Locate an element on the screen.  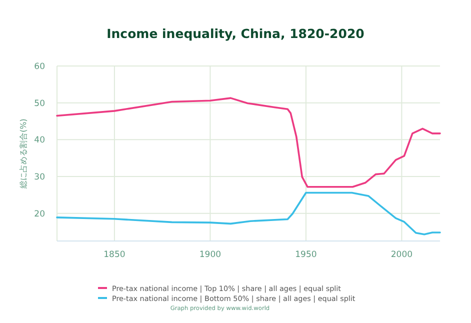
y-tick-label: 50 is located at coordinates (39, 103).